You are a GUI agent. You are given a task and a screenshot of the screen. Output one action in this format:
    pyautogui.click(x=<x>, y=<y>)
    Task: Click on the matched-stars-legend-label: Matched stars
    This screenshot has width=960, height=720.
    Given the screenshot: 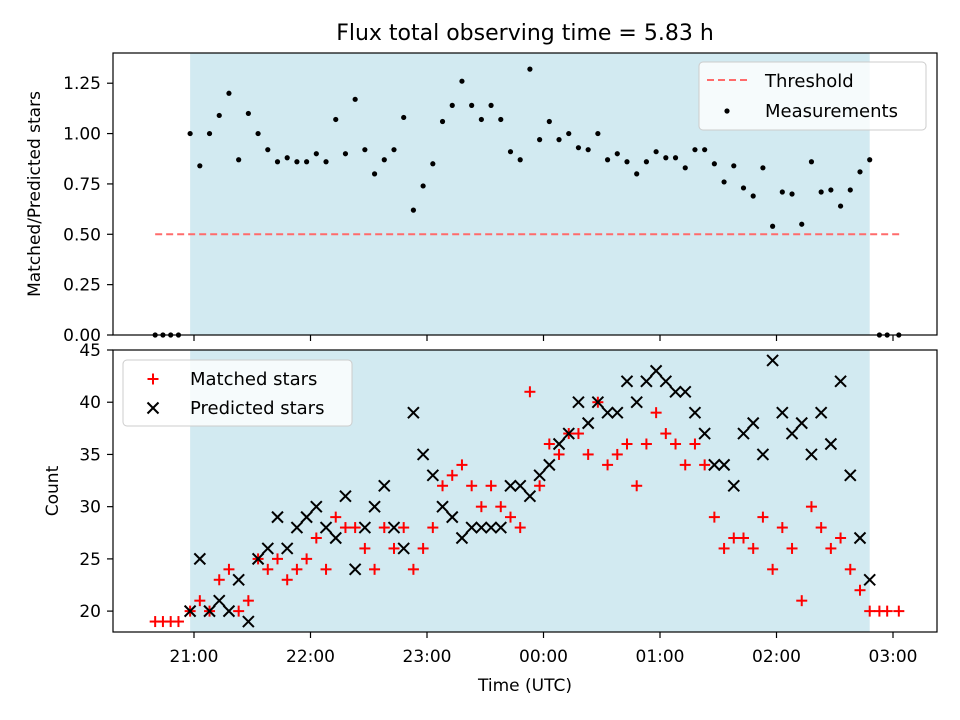 What is the action you would take?
    pyautogui.click(x=253, y=379)
    